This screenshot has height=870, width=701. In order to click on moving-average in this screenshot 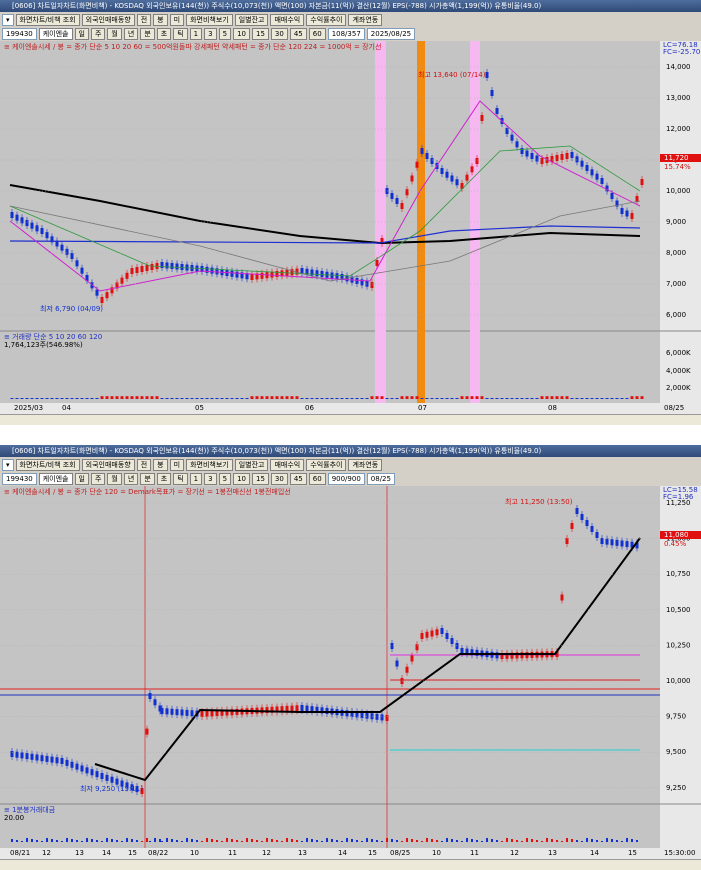, I will do `click(325, 211)`.